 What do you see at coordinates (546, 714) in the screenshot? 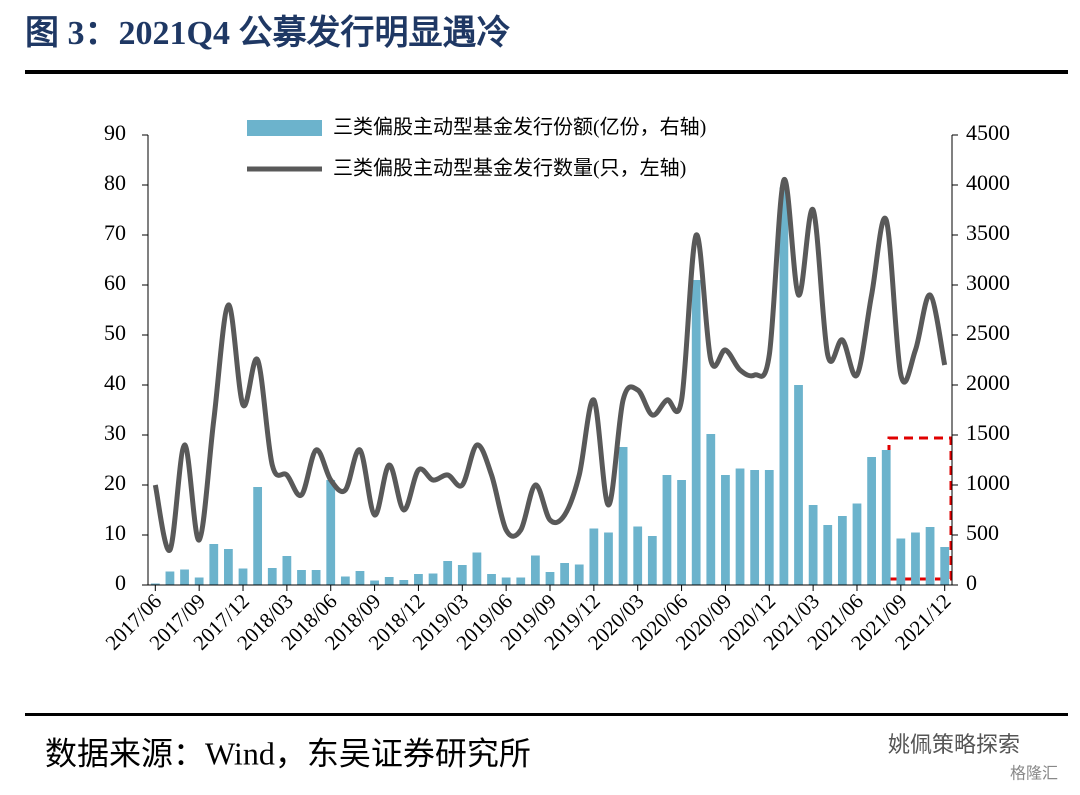
I see `footer-rule` at bounding box center [546, 714].